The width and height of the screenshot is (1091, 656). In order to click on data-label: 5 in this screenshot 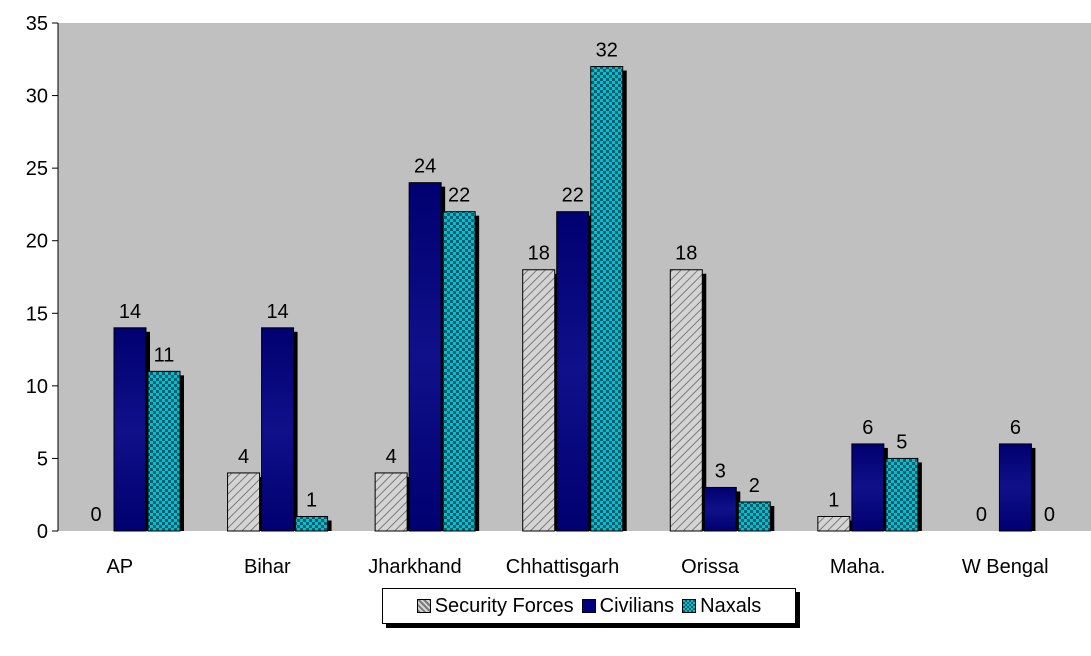, I will do `click(901, 442)`.